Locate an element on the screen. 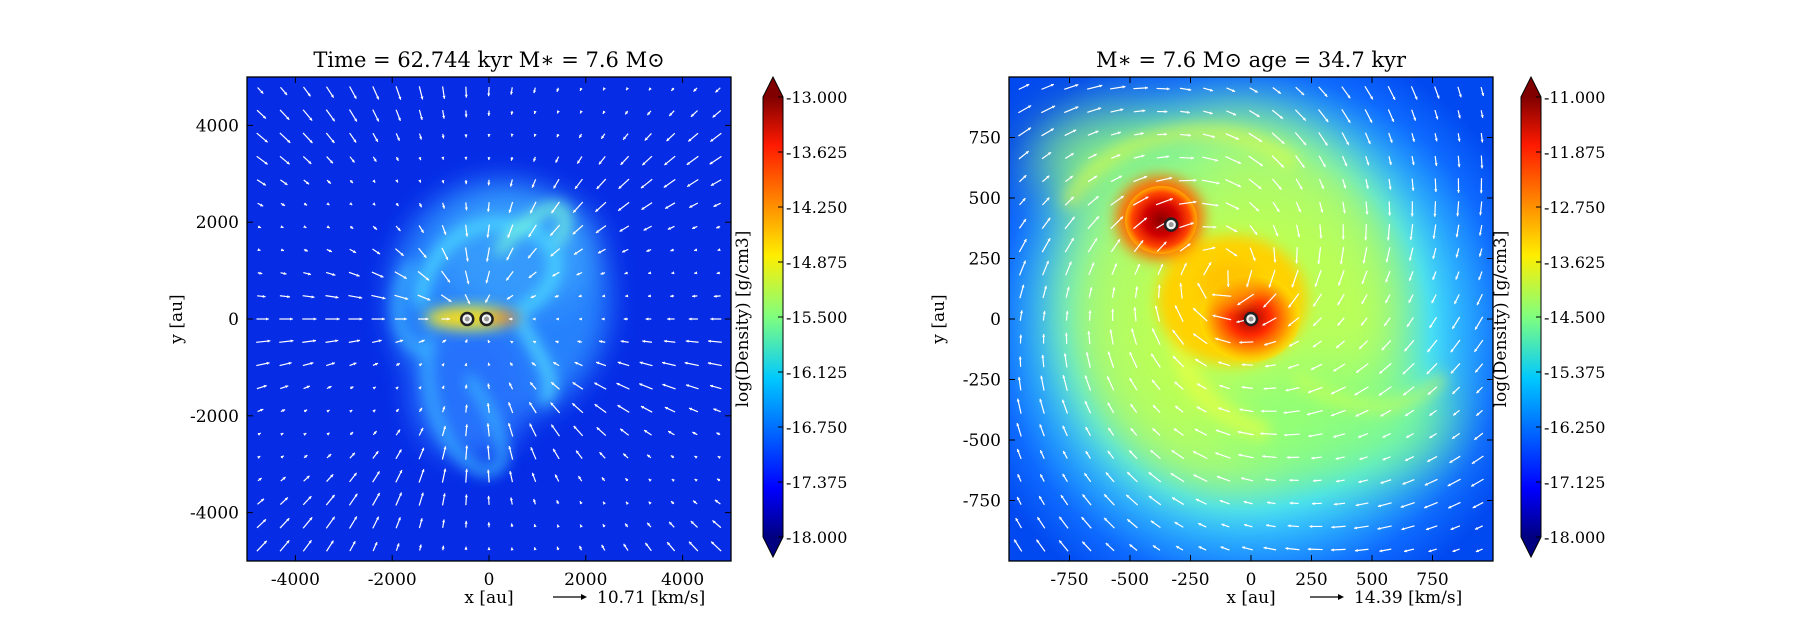 This screenshot has height=630, width=1800. left-xtick-label: 4000 is located at coordinates (682, 580).